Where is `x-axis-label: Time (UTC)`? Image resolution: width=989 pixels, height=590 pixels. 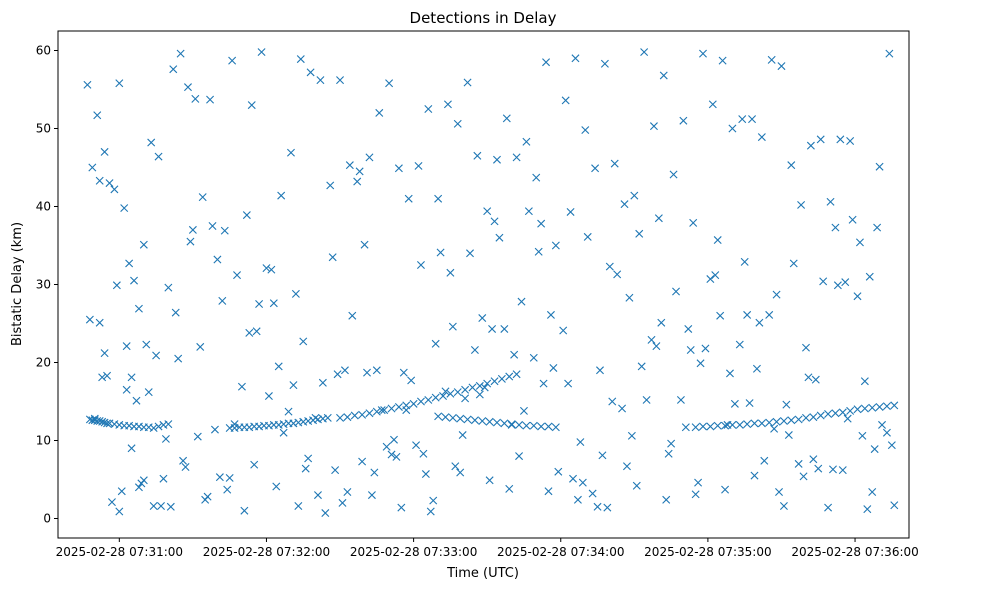 x-axis-label: Time (UTC) is located at coordinates (482, 573).